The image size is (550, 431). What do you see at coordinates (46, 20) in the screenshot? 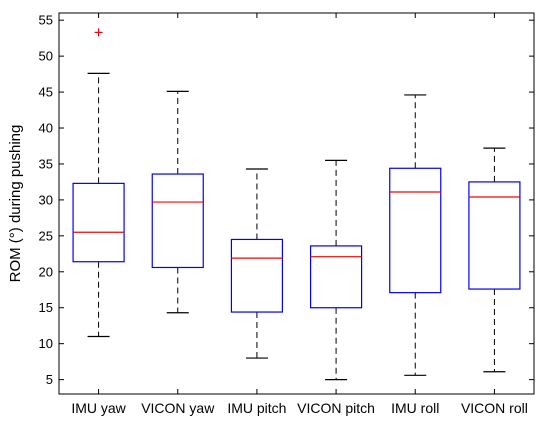
I see `y-tick-label: 55` at bounding box center [46, 20].